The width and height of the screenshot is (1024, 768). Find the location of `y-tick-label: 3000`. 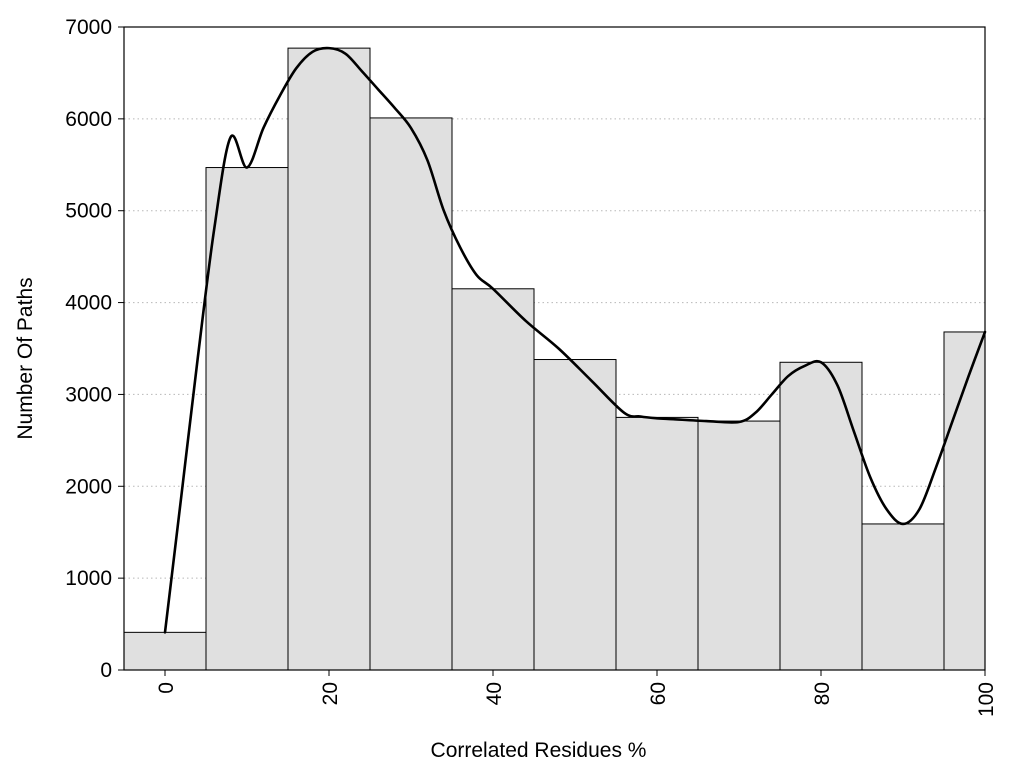

y-tick-label: 3000 is located at coordinates (88, 394).